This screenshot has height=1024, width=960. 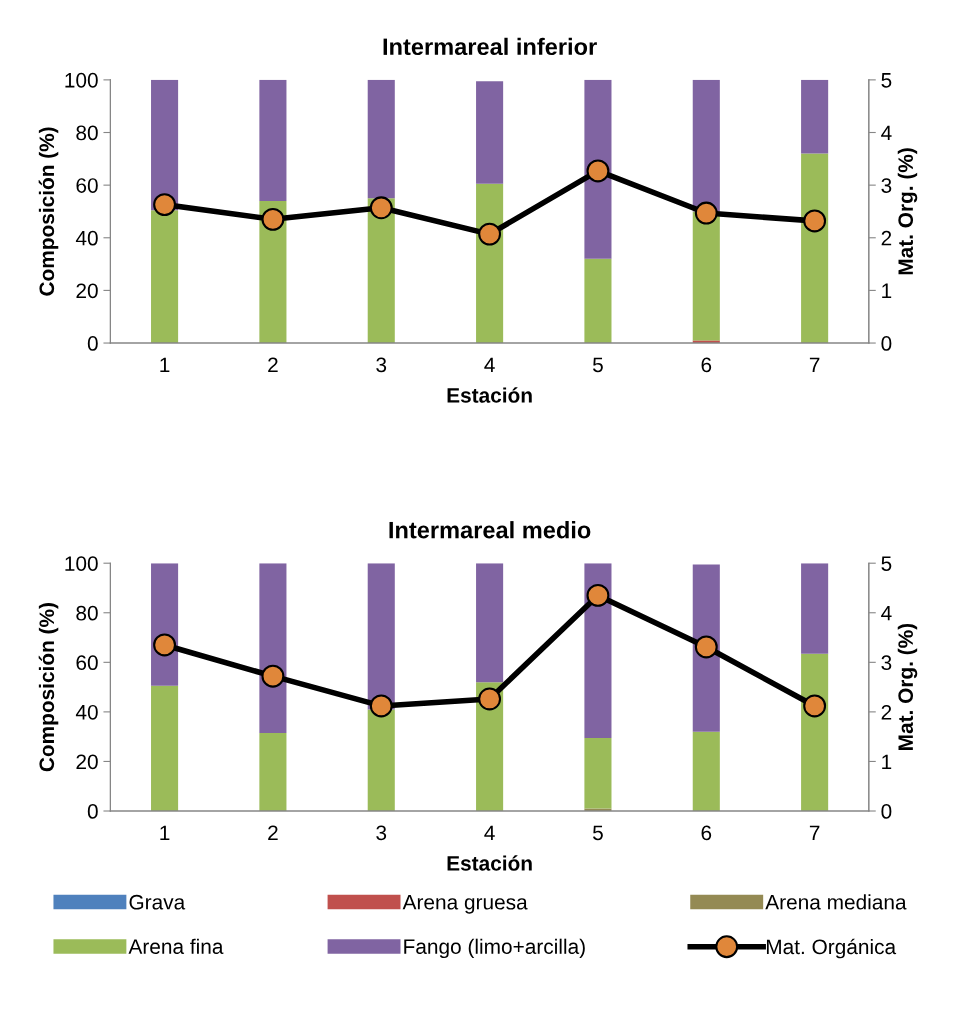 I want to click on legend-label: Fango (limo+arcilla), so click(x=494, y=948).